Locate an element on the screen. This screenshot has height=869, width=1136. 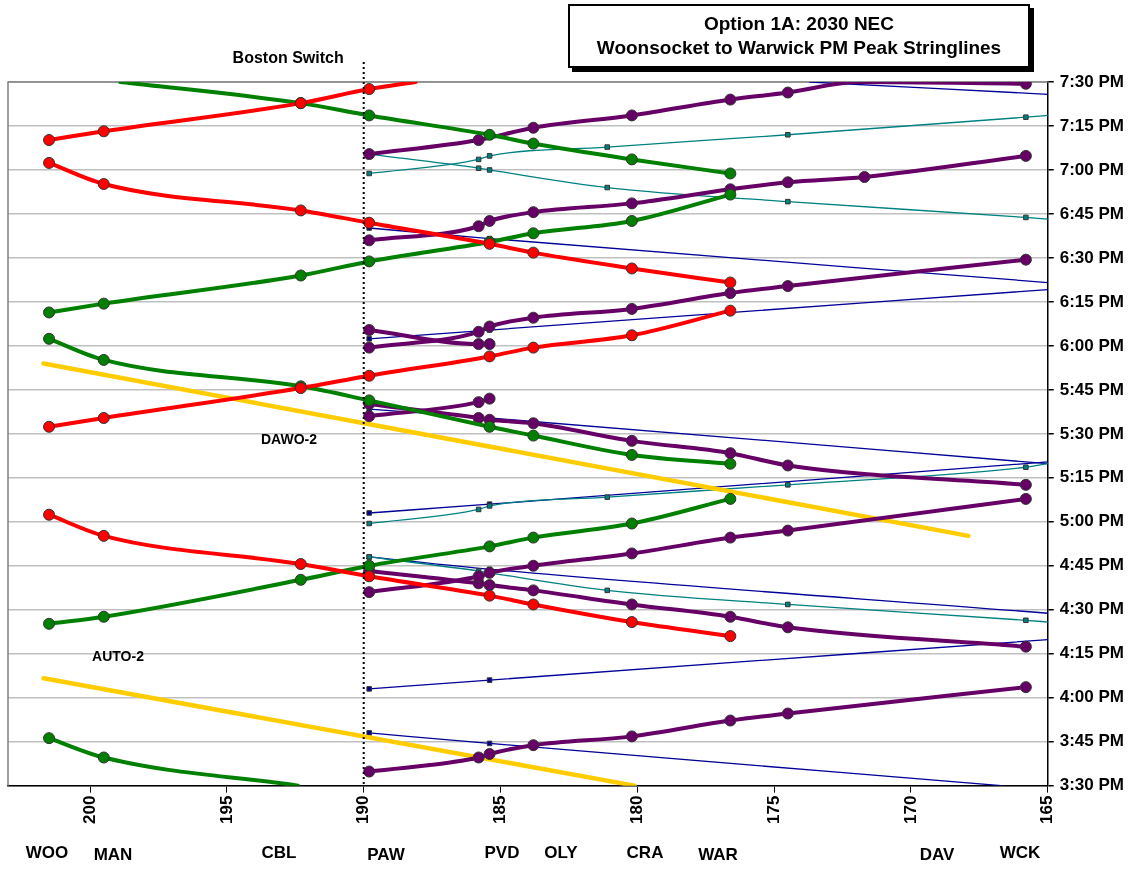
y-tick-label: 7:00 PM is located at coordinates (1091, 169).